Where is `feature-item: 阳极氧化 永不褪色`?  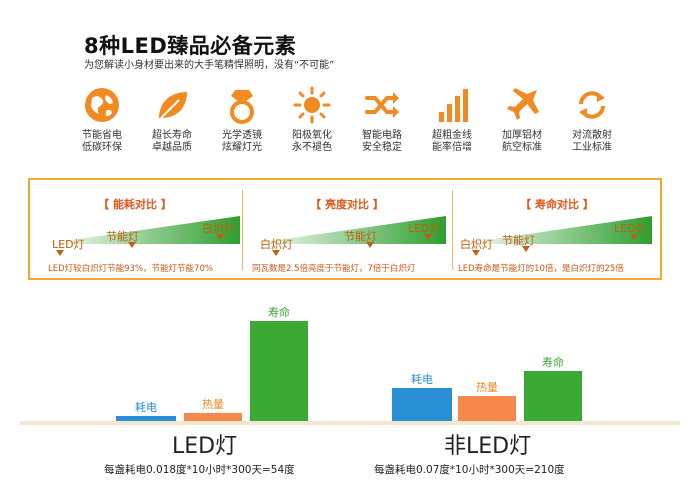
feature-item: 阳极氧化 永不褪色 is located at coordinates (312, 120).